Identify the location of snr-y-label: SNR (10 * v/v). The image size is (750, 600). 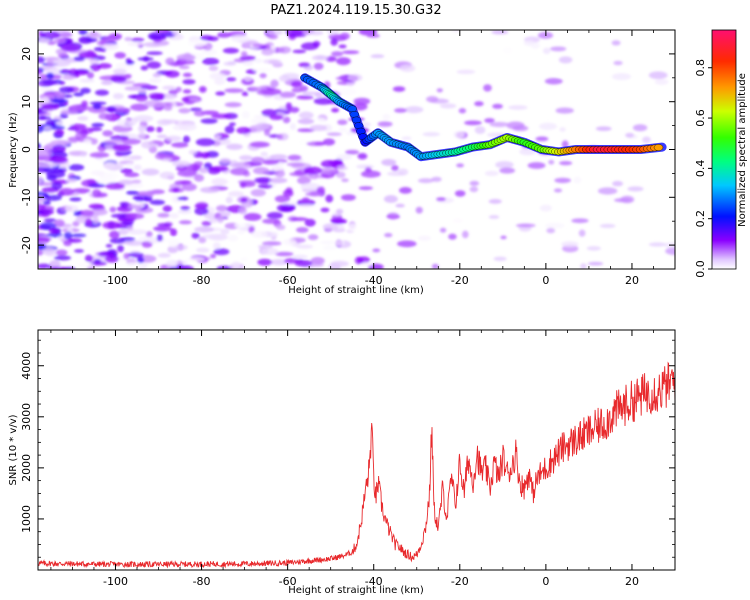
(13, 449).